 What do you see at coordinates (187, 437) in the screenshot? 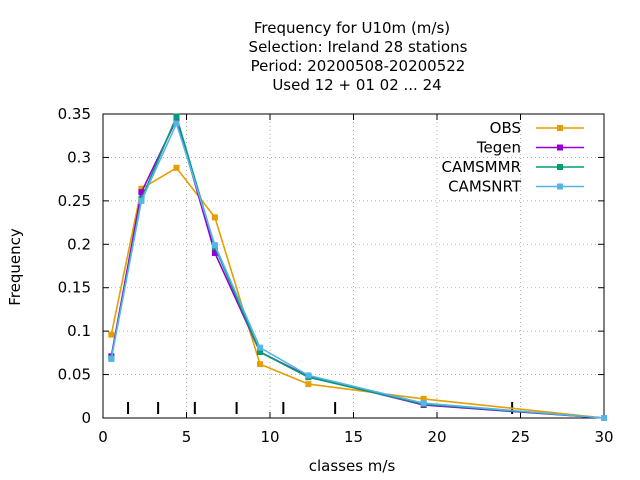
I see `x-tick-label: 5` at bounding box center [187, 437].